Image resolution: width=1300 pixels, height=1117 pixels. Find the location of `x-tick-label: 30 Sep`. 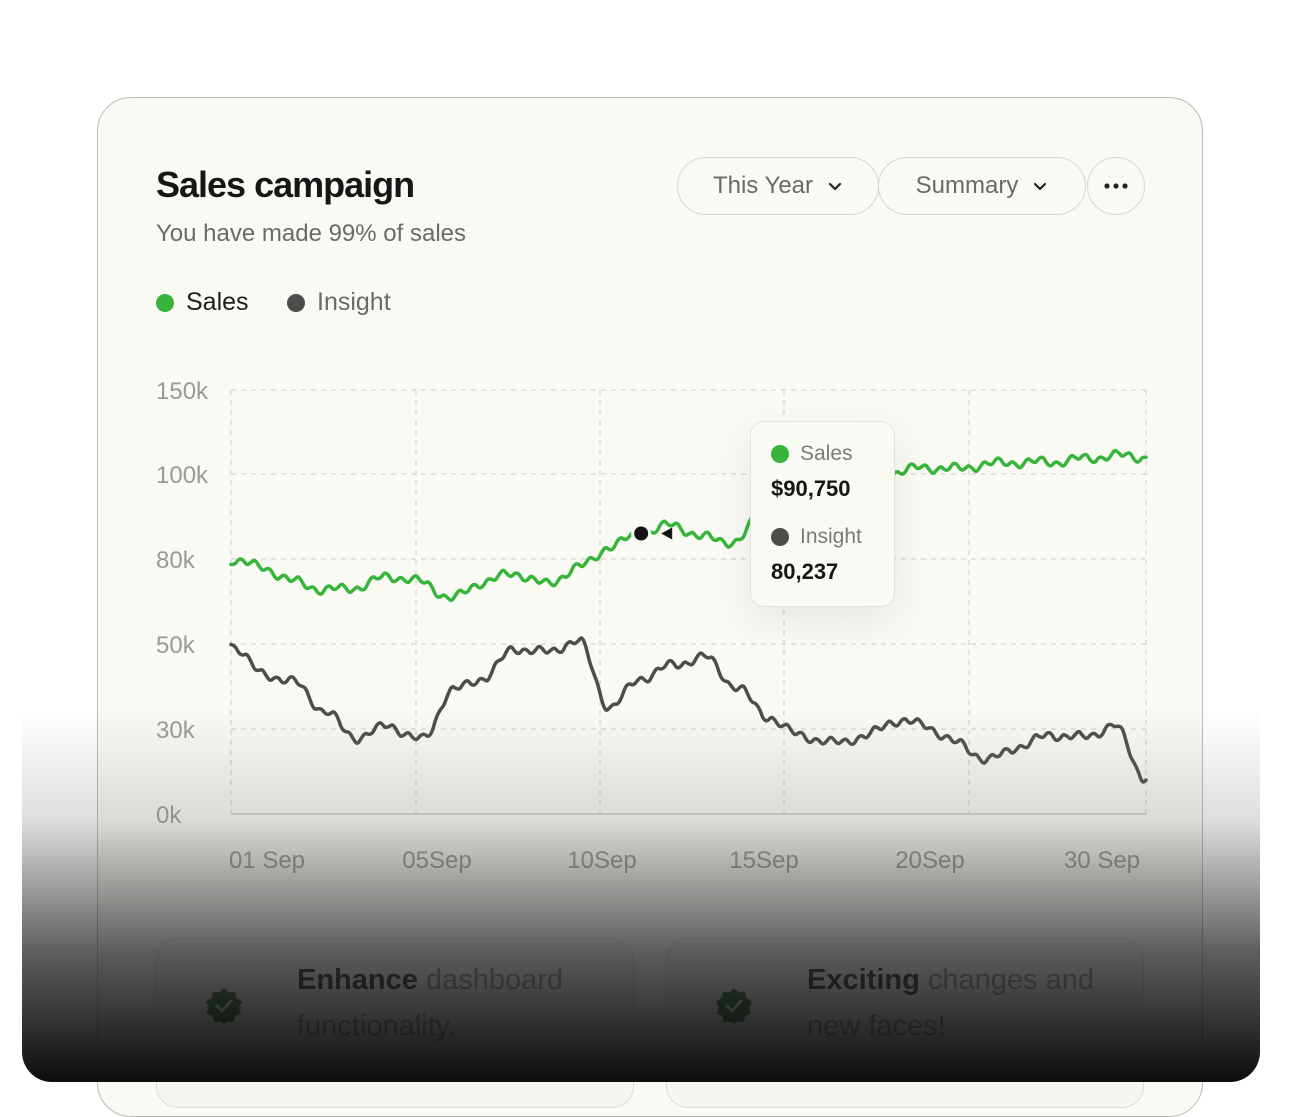

x-tick-label: 30 Sep is located at coordinates (1102, 860).